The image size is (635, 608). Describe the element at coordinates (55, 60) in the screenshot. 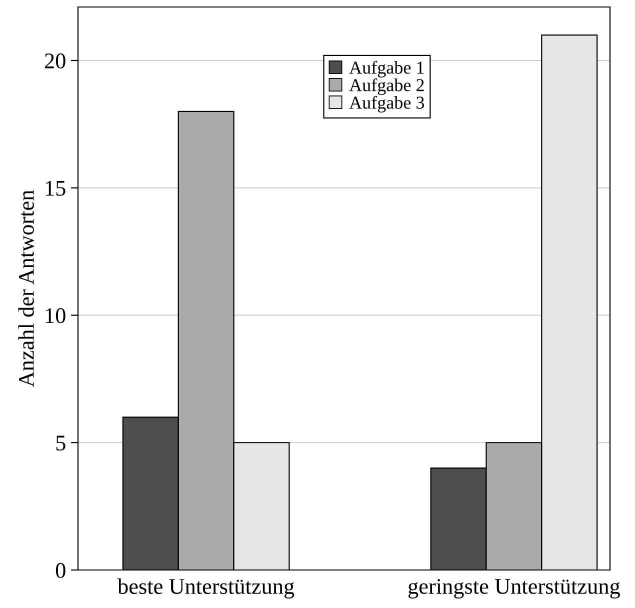

I see `y-tick-label: 20` at that location.